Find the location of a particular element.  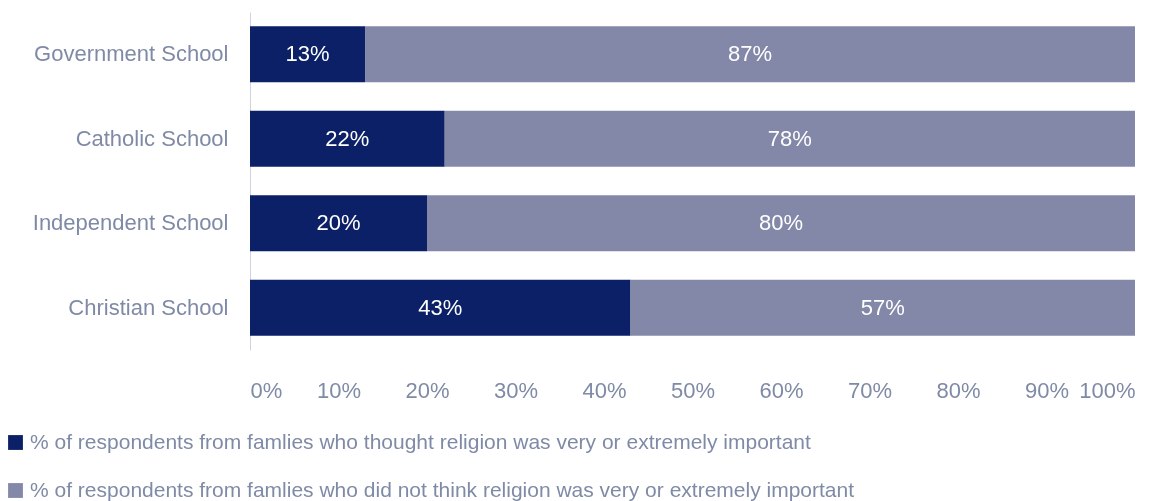

x-tick-label: 10% is located at coordinates (339, 390).